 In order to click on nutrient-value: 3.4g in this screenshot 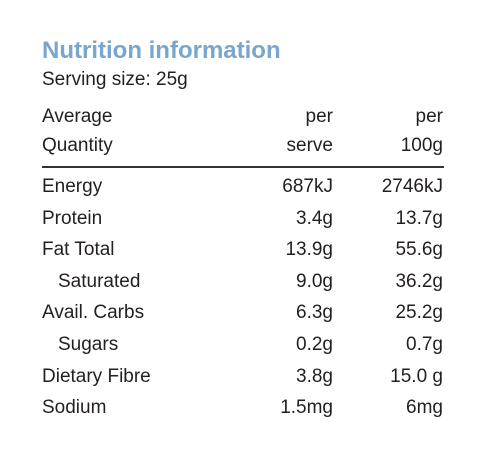, I will do `click(314, 218)`.